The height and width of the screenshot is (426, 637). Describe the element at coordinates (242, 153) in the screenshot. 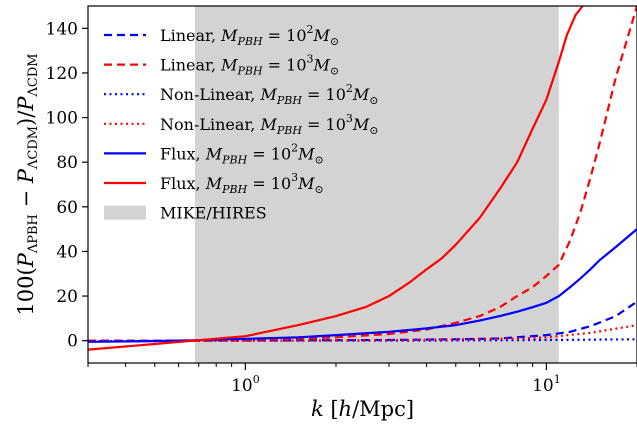

I see `legend-label-4: Flux, MPBH = 102M⊙` at that location.